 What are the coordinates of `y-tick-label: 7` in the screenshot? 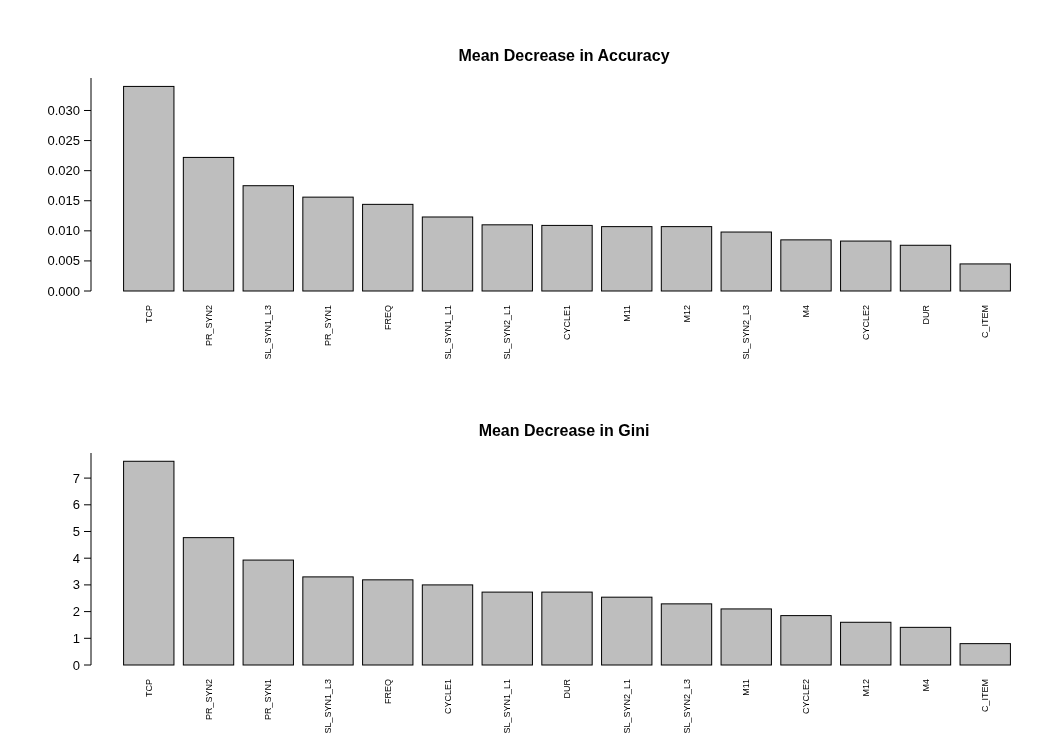 It's located at (76, 478).